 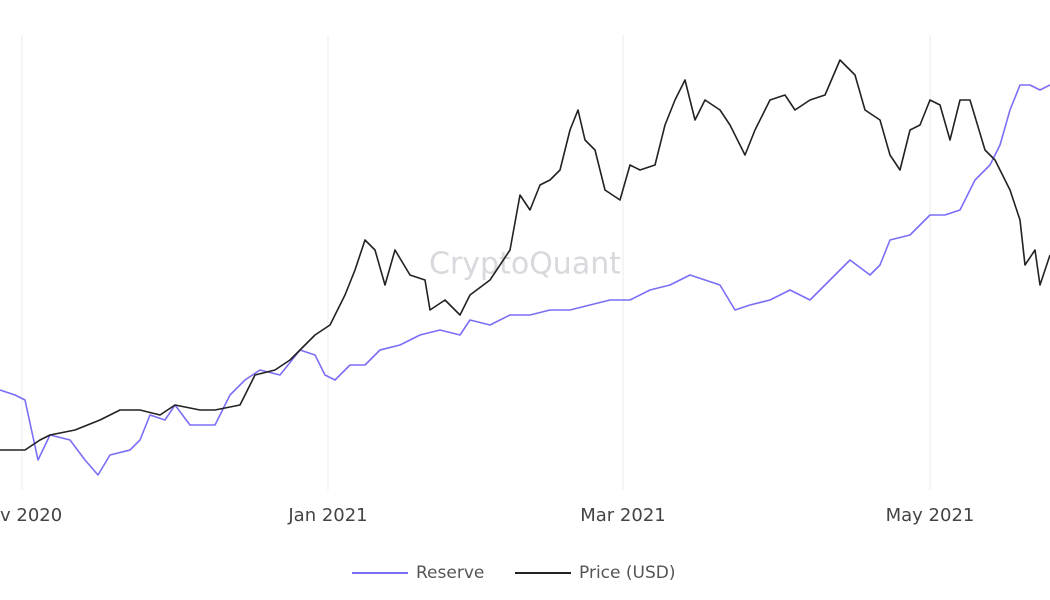 What do you see at coordinates (31, 515) in the screenshot?
I see `x-tick-label: v 2020` at bounding box center [31, 515].